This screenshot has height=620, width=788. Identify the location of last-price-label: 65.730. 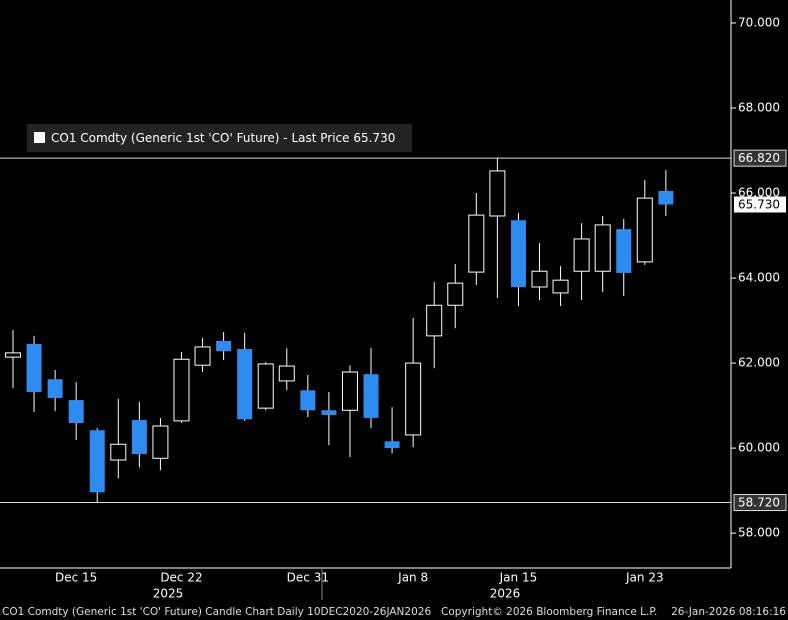
(759, 204).